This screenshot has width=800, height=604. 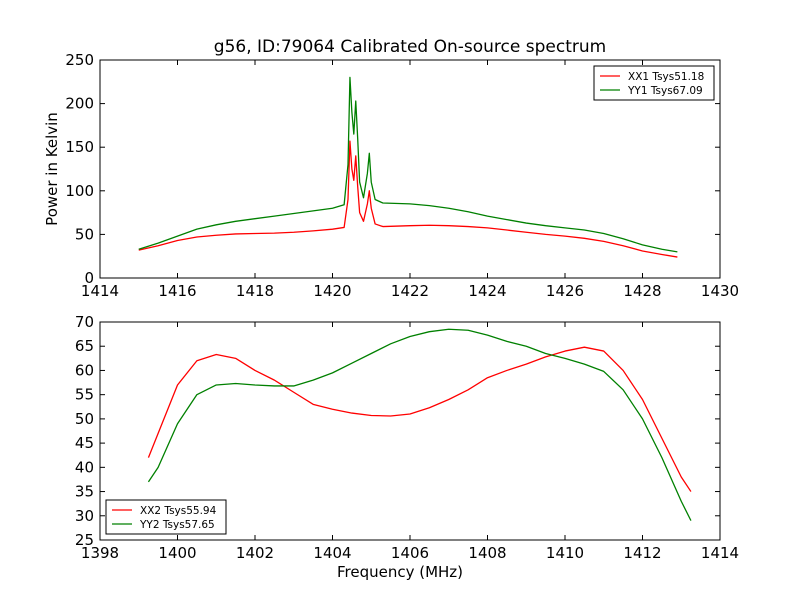 What do you see at coordinates (565, 553) in the screenshot?
I see `x-tick-label: 1410` at bounding box center [565, 553].